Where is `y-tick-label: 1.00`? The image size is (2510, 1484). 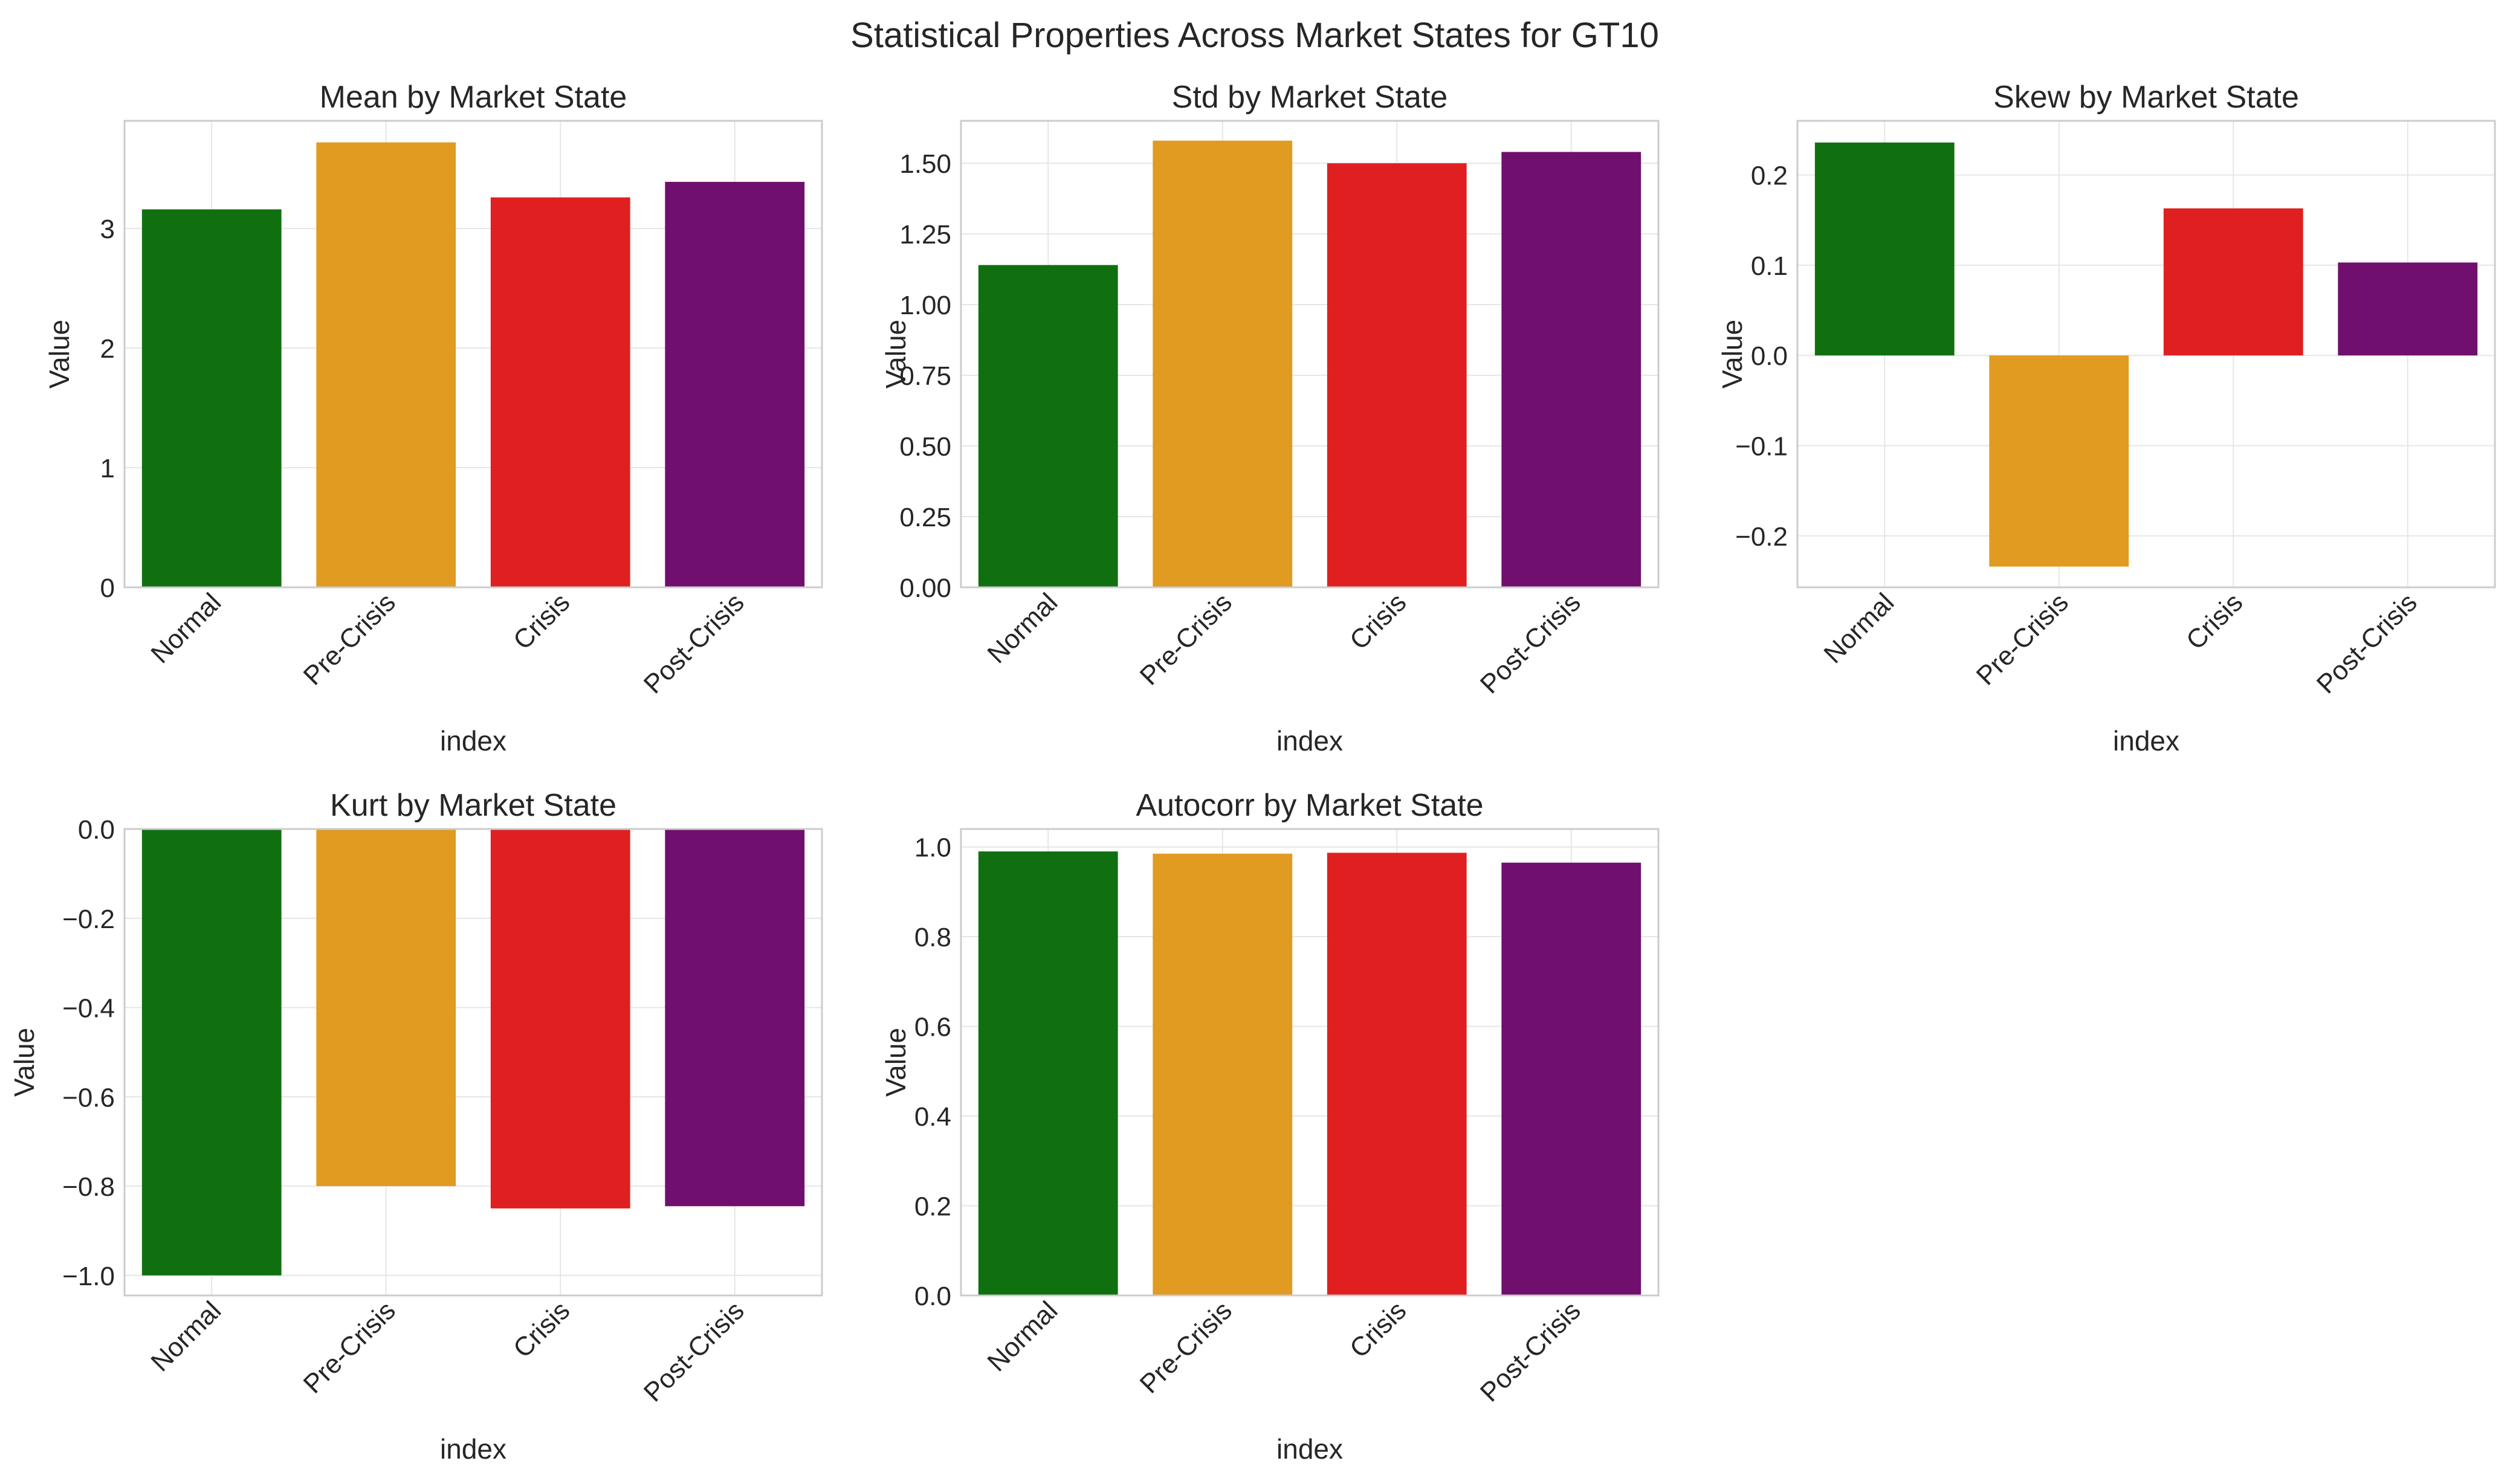 y-tick-label: 1.00 is located at coordinates (925, 306).